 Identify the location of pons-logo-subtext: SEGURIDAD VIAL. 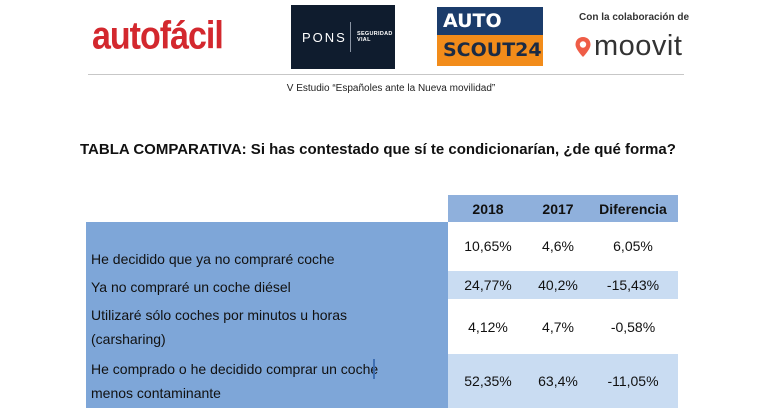
(375, 37).